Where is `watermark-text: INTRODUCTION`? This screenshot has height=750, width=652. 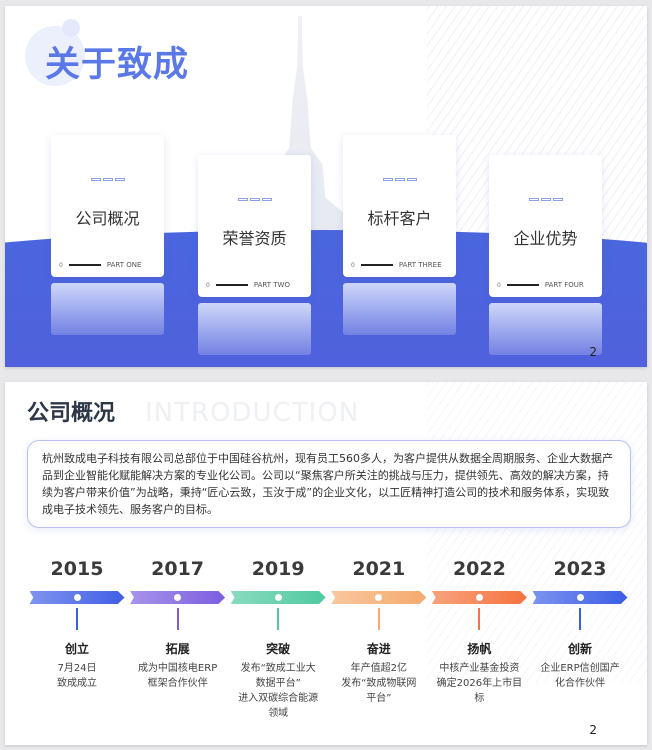 watermark-text: INTRODUCTION is located at coordinates (252, 413).